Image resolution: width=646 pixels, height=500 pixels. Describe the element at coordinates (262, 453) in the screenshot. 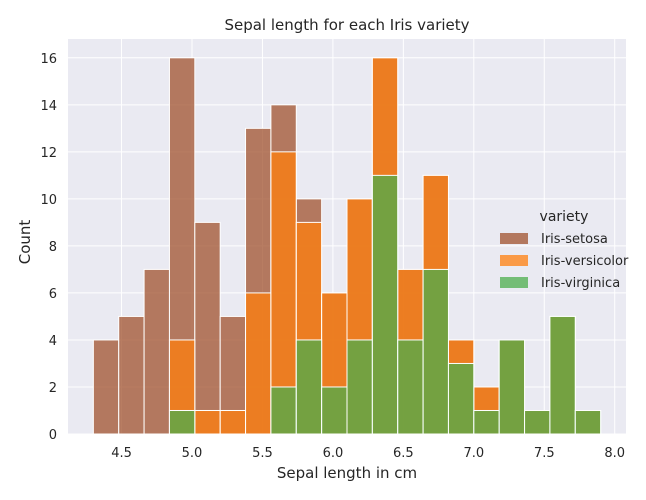

I see `x-tick-label: 5.5` at that location.